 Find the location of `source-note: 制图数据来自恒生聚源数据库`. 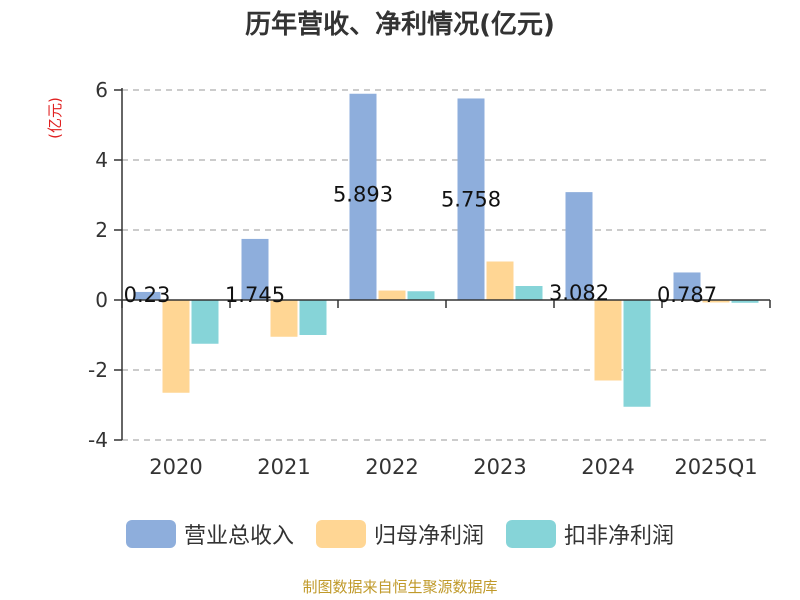

source-note: 制图数据来自恒生聚源数据库 is located at coordinates (400, 587).